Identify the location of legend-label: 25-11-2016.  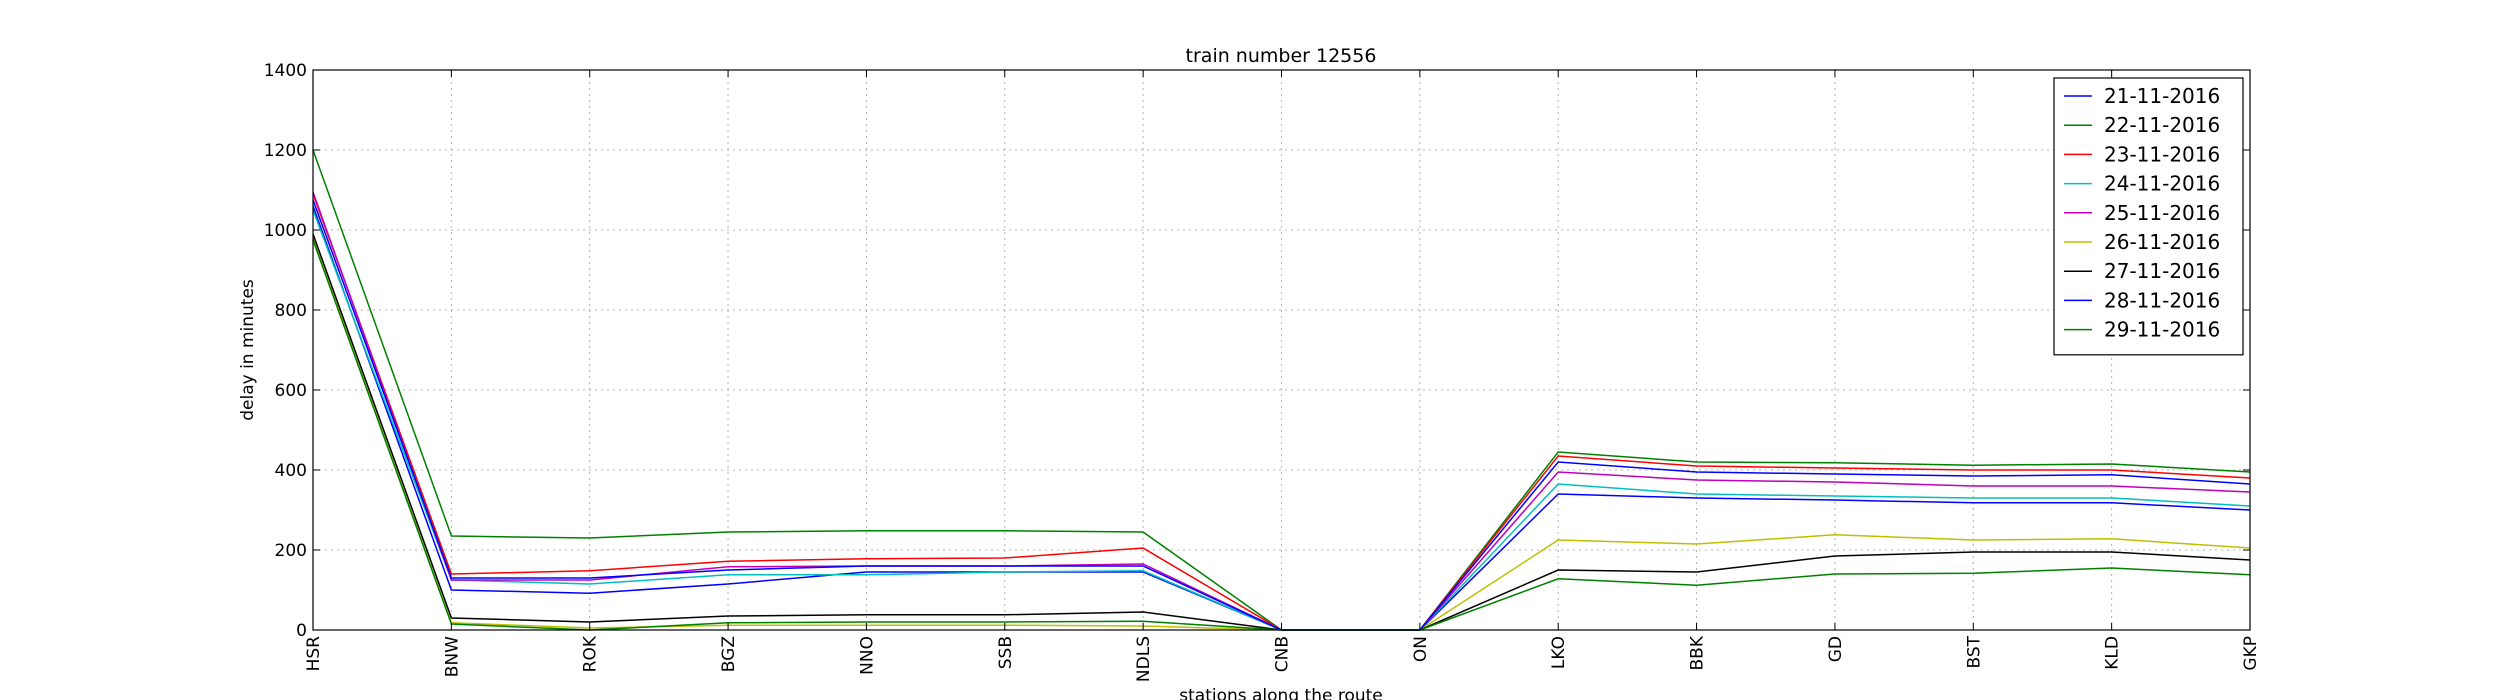
(2162, 213).